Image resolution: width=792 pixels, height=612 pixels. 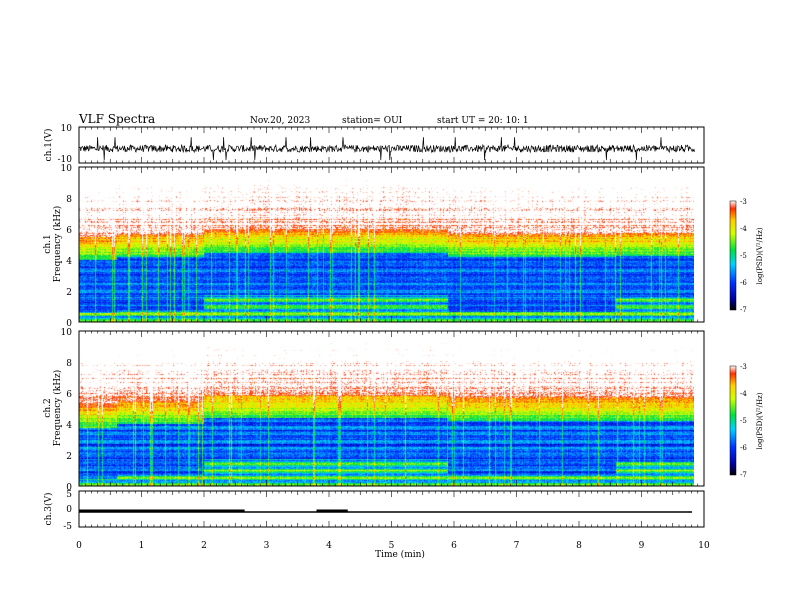 What do you see at coordinates (704, 546) in the screenshot?
I see `time-tick-10: 10` at bounding box center [704, 546].